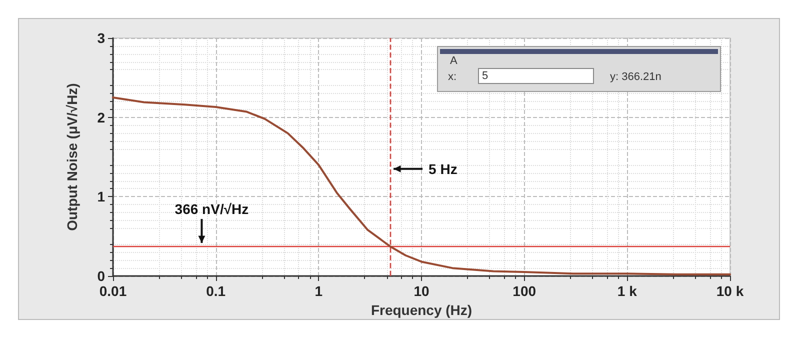 This screenshot has height=343, width=800. Describe the element at coordinates (536, 76) in the screenshot. I see `annotation: 5` at that location.